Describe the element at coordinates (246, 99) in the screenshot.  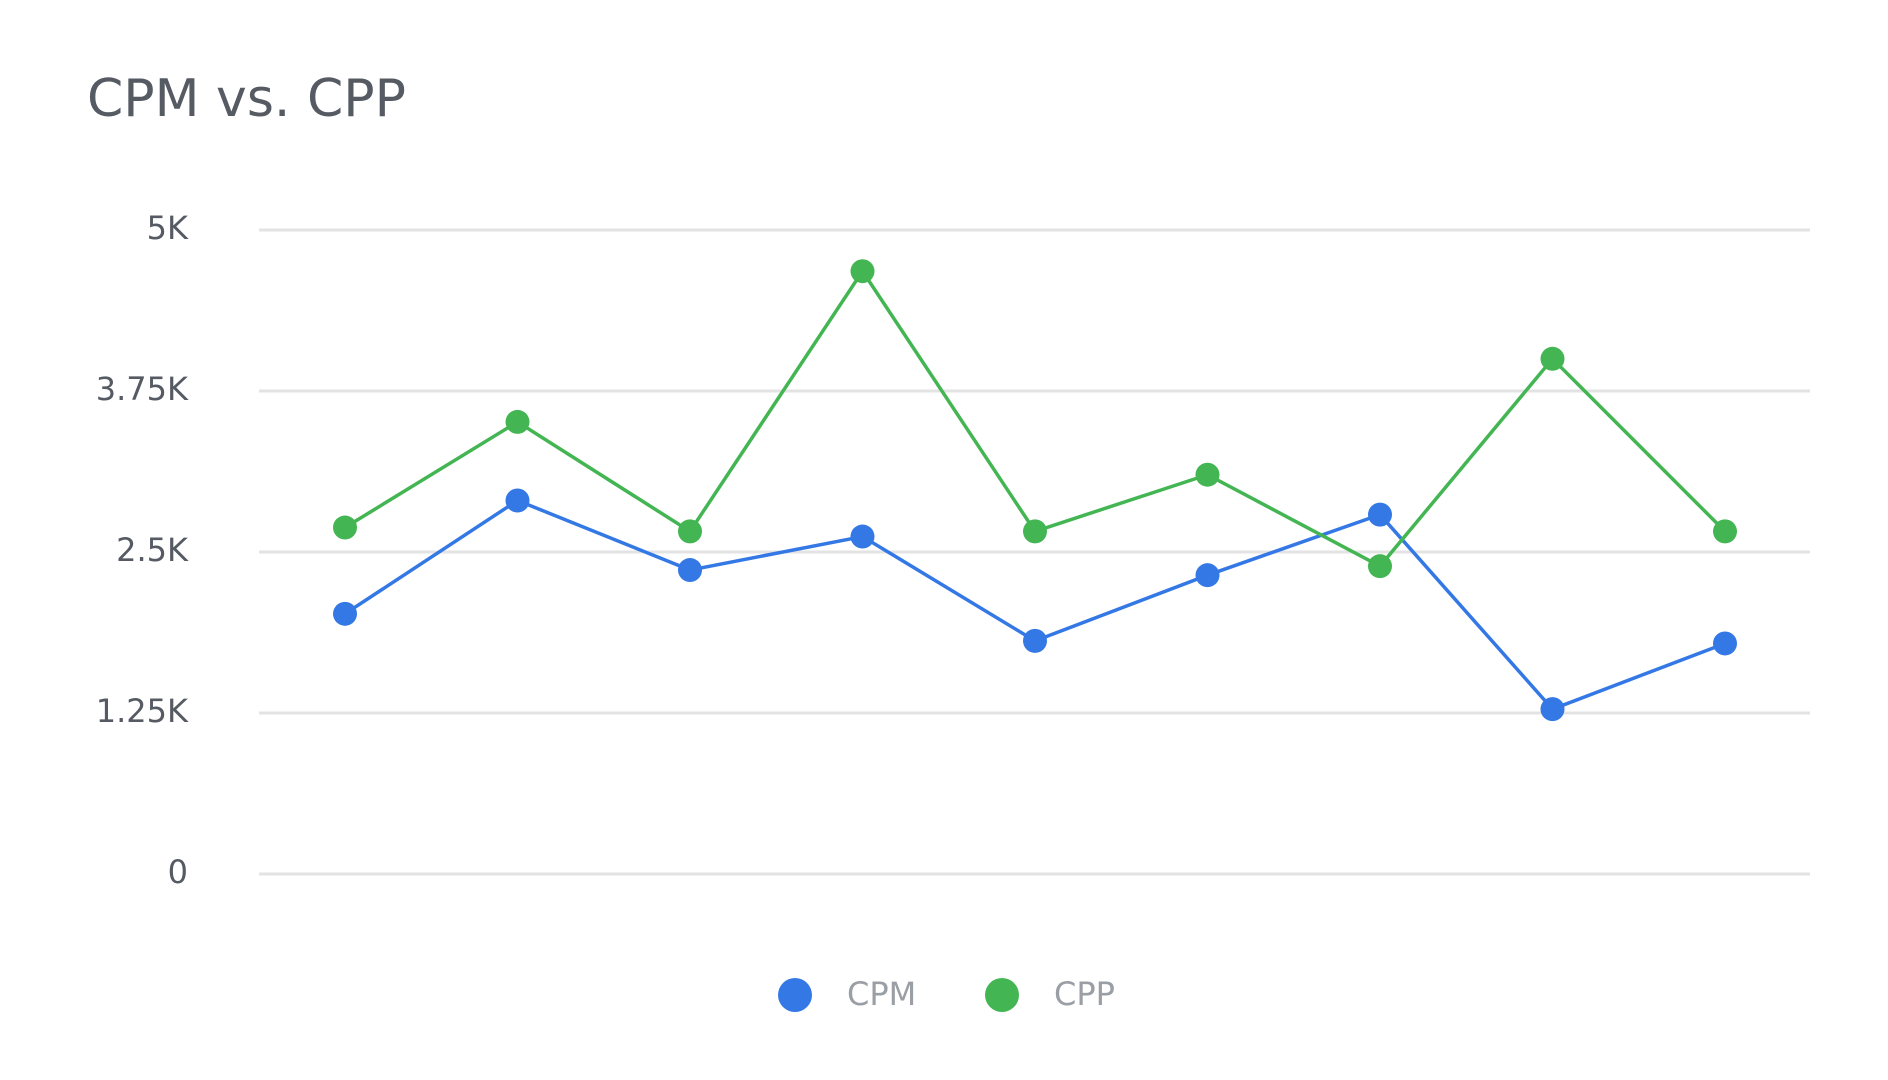
I see `chart-title: CPM vs. CPP` at that location.